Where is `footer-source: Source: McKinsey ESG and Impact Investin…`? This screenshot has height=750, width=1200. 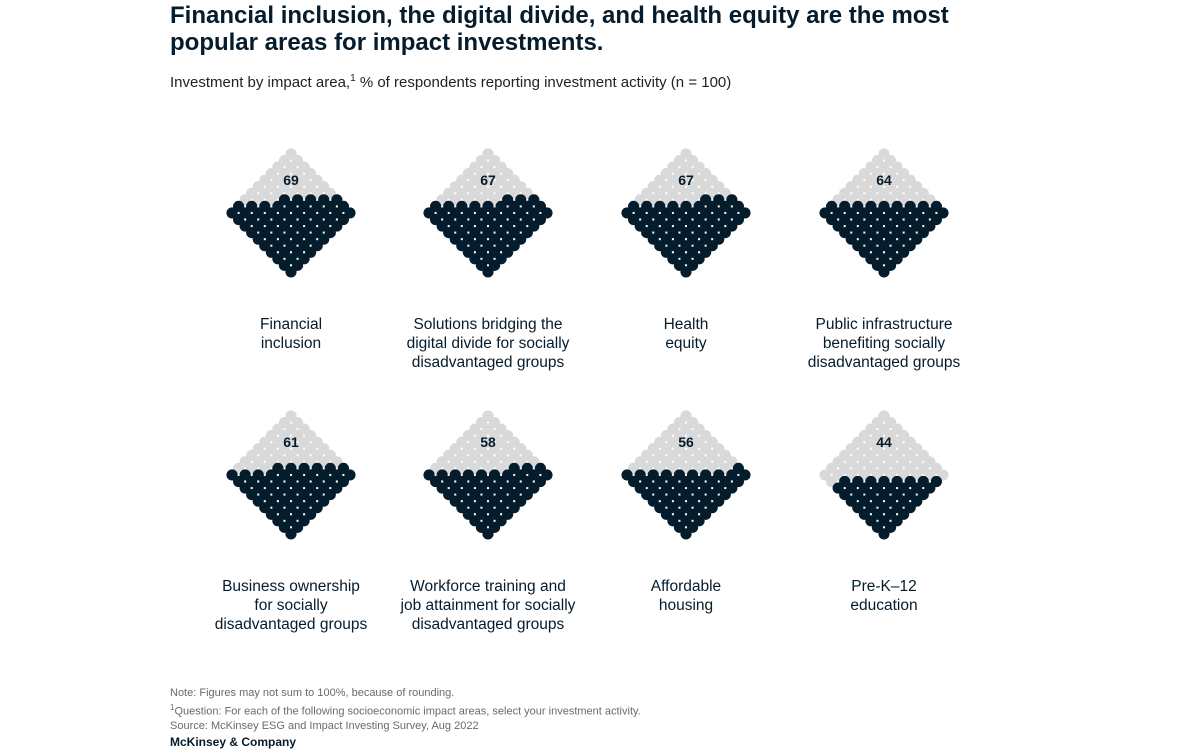 footer-source: Source: McKinsey ESG and Impact Investin… is located at coordinates (324, 725).